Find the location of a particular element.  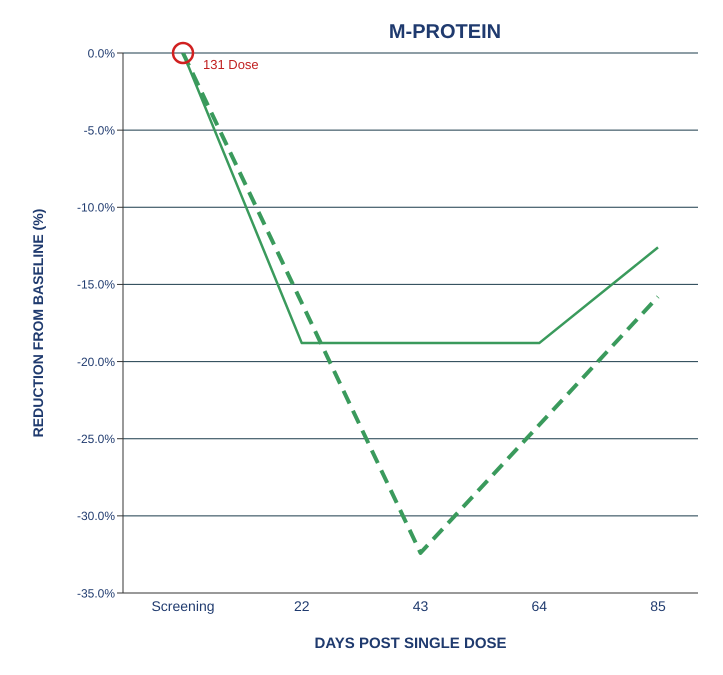

y-tick-label: -25.0% is located at coordinates (96, 439).